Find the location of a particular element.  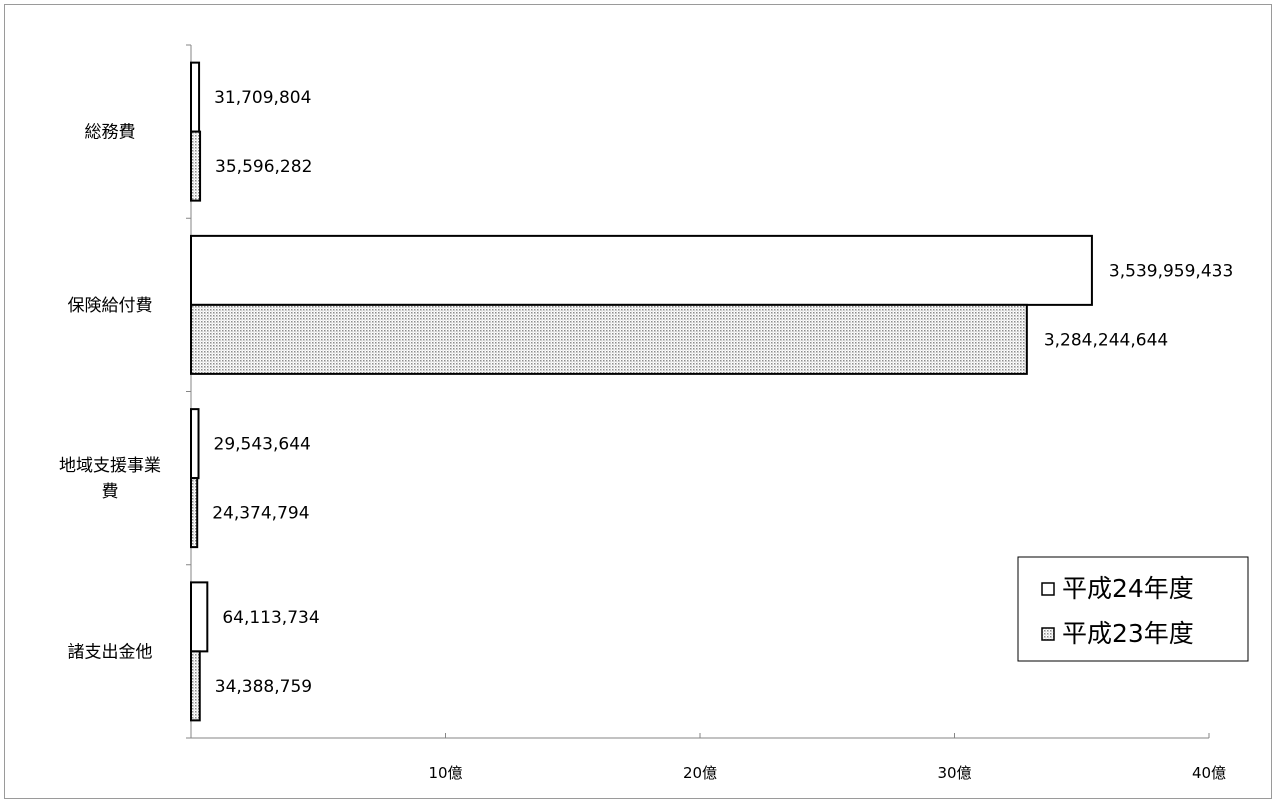

data-label: 64,113,734 is located at coordinates (270, 618).